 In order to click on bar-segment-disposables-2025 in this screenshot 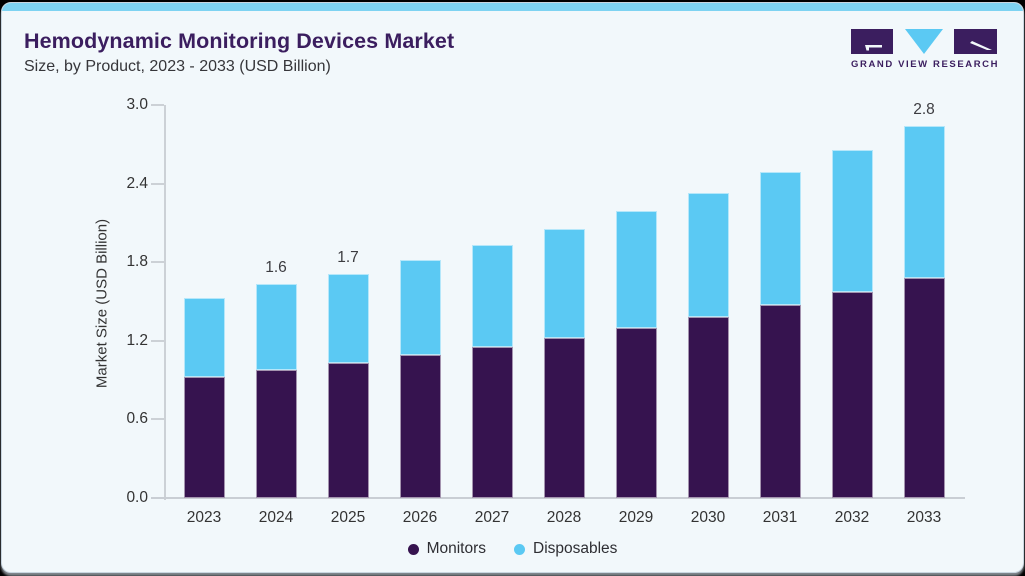, I will do `click(348, 318)`.